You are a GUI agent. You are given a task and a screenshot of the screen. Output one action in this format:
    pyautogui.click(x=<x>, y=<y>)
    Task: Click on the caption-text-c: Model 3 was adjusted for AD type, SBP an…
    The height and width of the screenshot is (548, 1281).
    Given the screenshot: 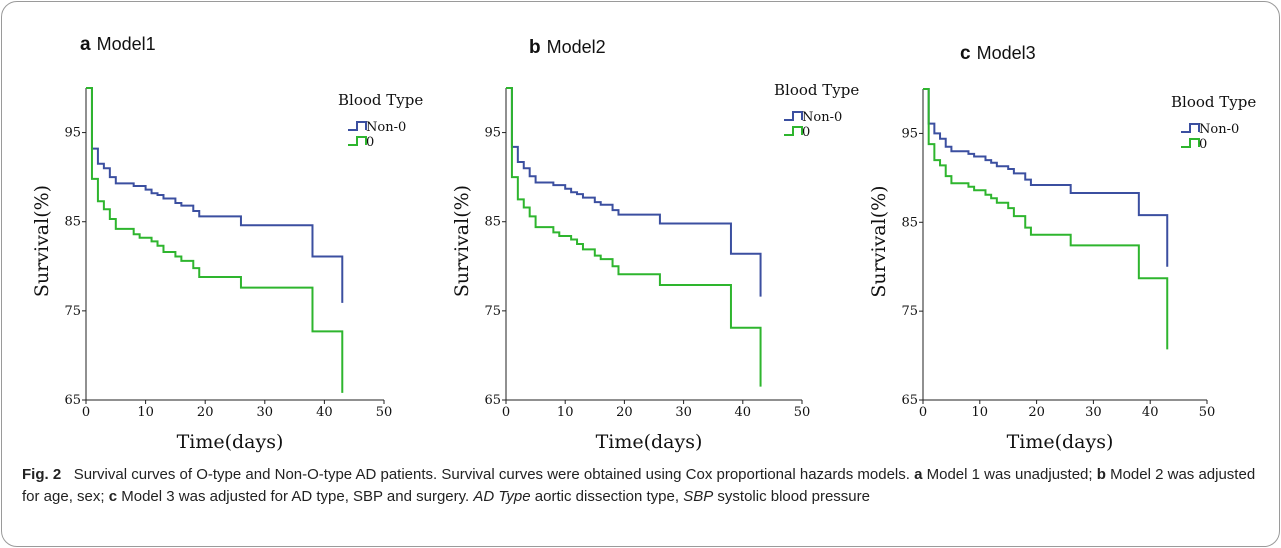 What is the action you would take?
    pyautogui.click(x=295, y=496)
    